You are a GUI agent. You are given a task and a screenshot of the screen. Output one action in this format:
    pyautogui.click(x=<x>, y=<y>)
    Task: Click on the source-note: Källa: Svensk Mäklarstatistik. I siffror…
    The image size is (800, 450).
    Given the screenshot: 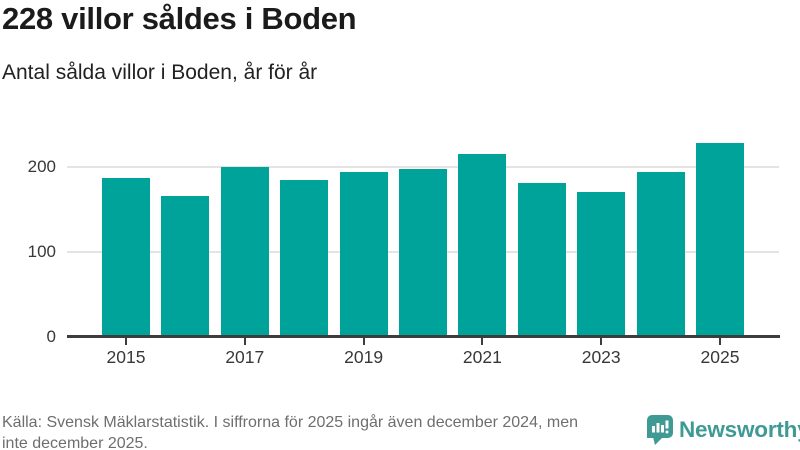 What is the action you would take?
    pyautogui.click(x=290, y=431)
    